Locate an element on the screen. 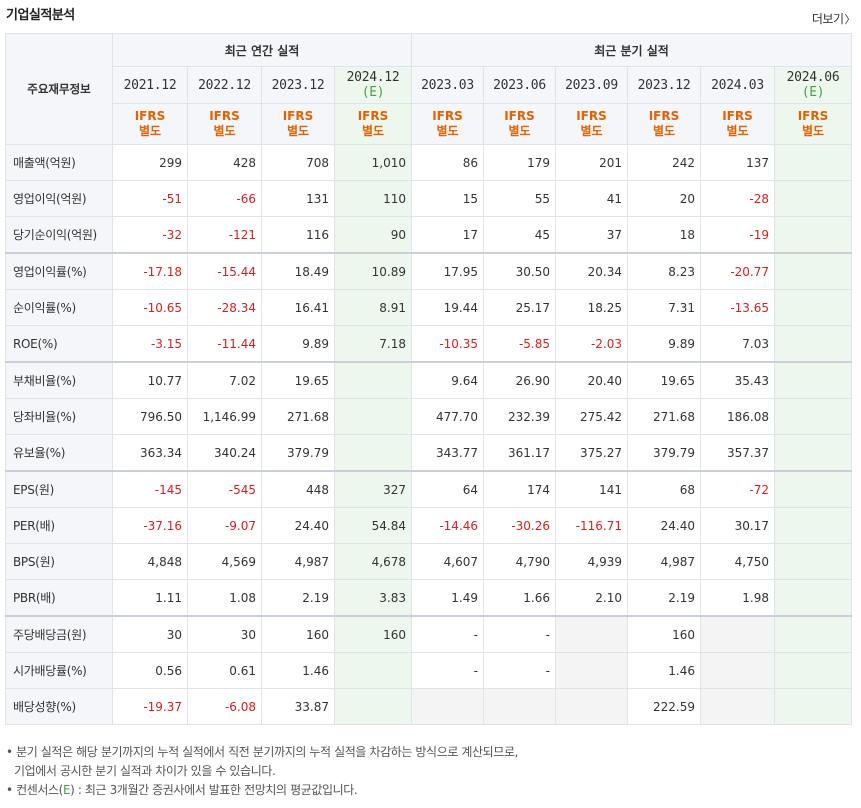 This screenshot has width=861, height=808. period-header: 2022.12 is located at coordinates (224, 85).